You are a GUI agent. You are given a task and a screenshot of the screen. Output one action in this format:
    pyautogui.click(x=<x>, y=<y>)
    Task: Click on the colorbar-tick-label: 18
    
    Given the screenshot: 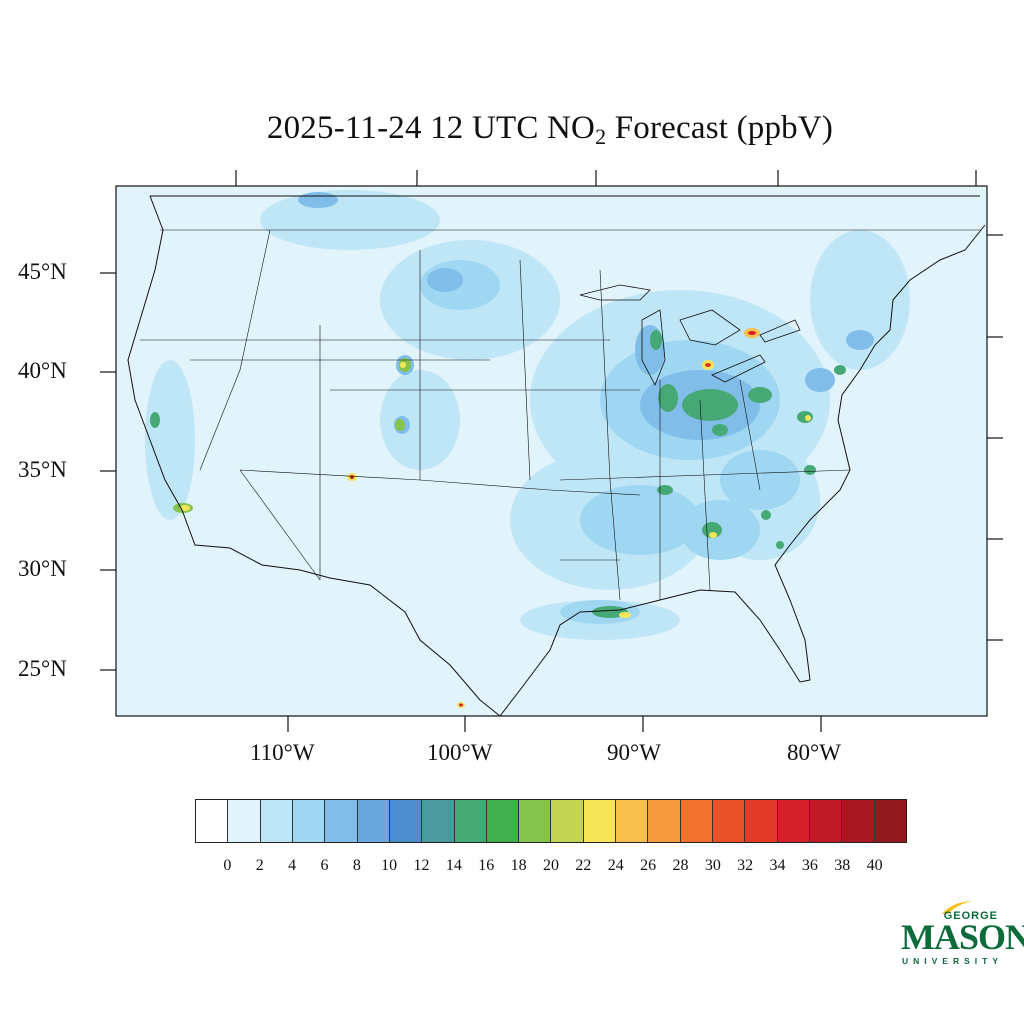 What is the action you would take?
    pyautogui.click(x=518, y=865)
    